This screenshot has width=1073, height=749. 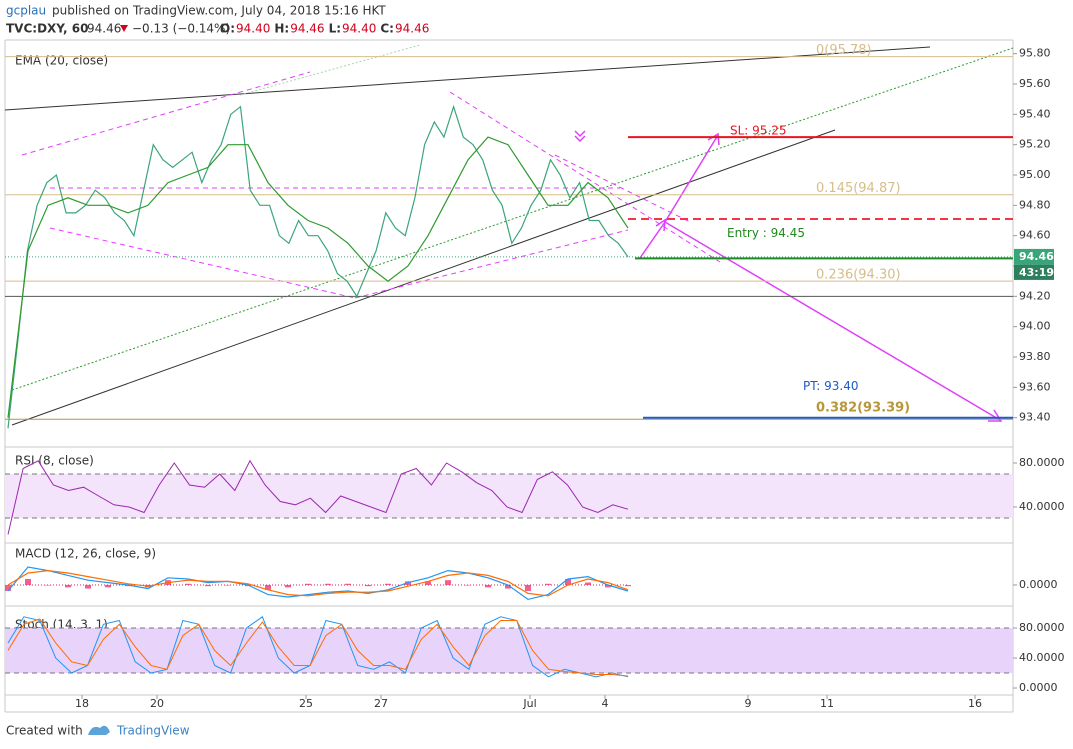 What do you see at coordinates (758, 131) in the screenshot?
I see `level-label: SL: 95.25` at bounding box center [758, 131].